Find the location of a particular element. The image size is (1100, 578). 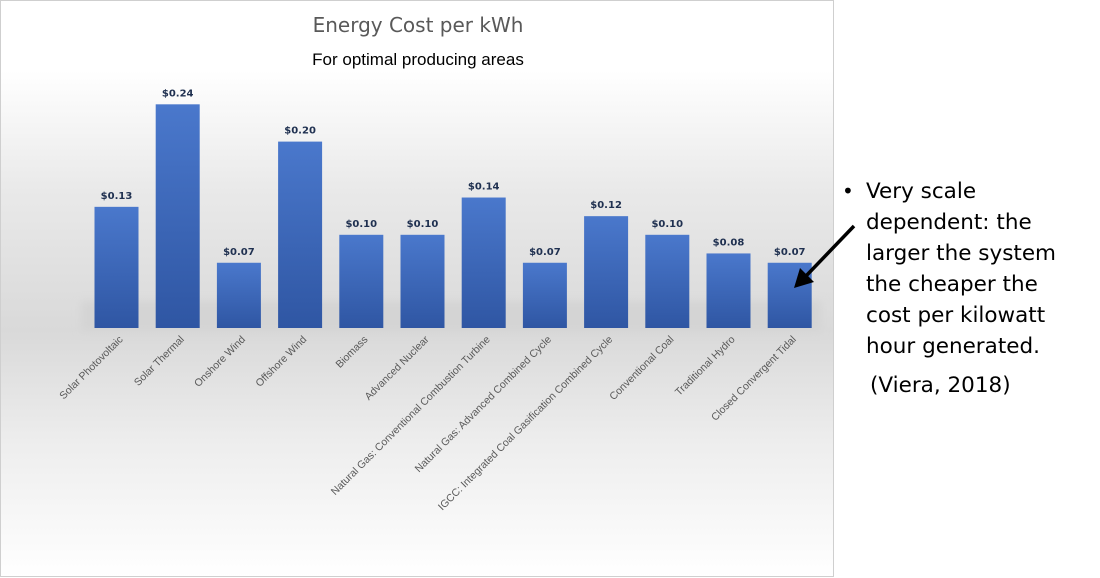

value-label: $0.12 is located at coordinates (606, 205).